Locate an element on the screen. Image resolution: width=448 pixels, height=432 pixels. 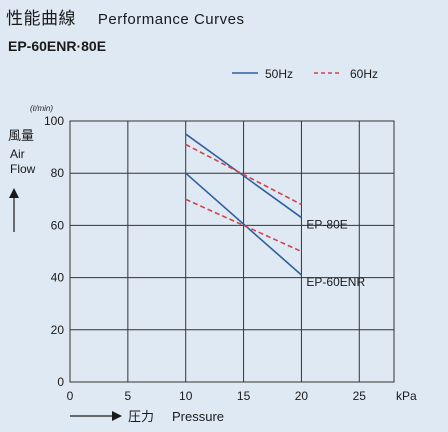
y-tick-label: 80 is located at coordinates (58, 173).